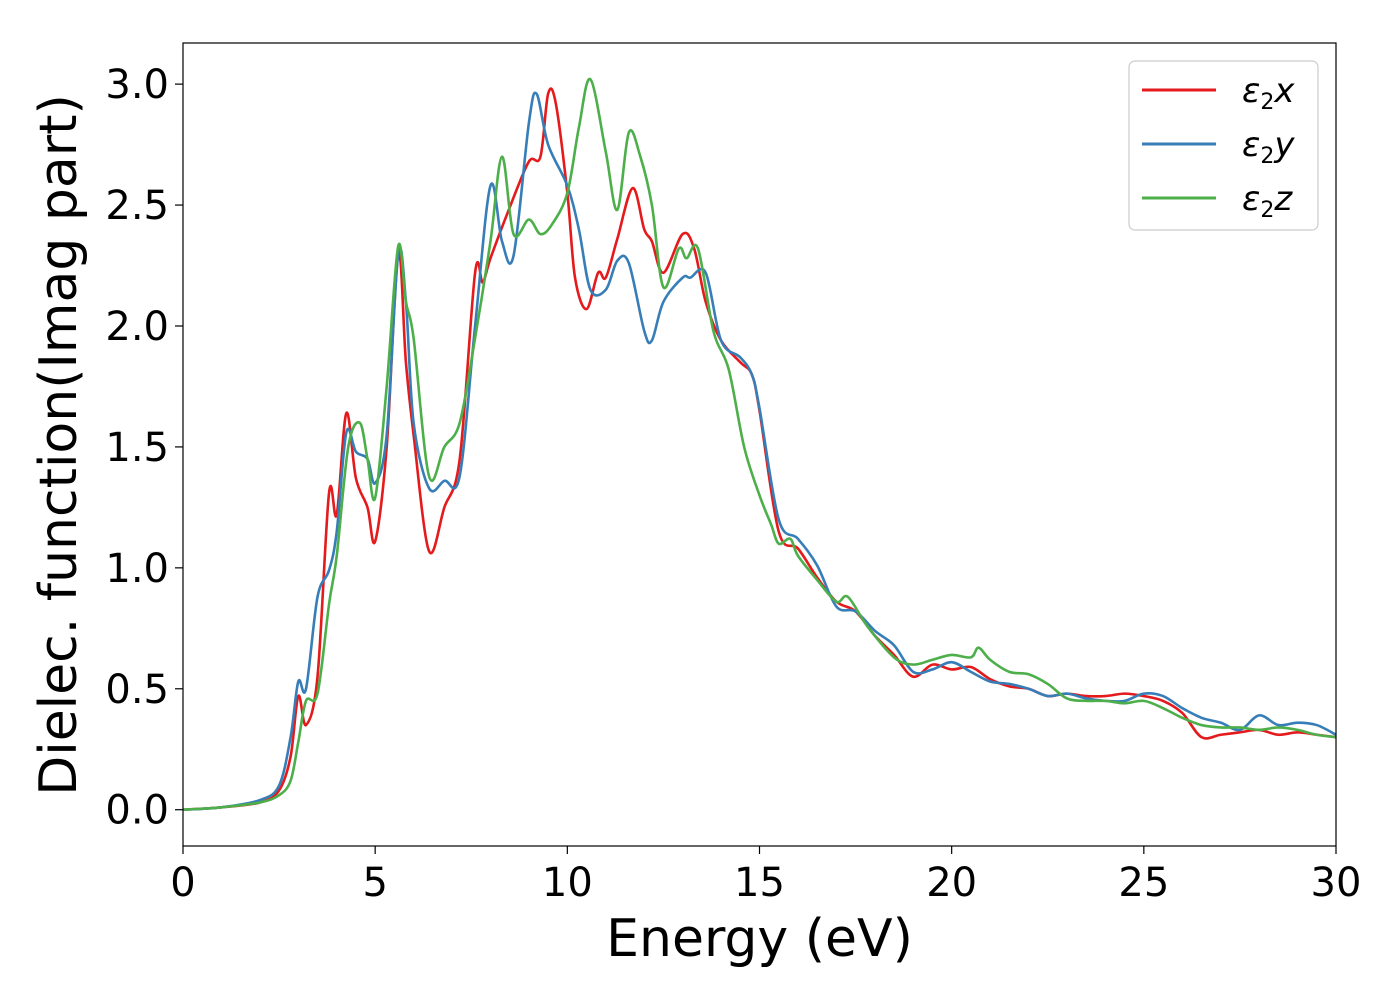 The height and width of the screenshot is (1000, 1400). What do you see at coordinates (137, 690) in the screenshot?
I see `y-tick-label: 0.5` at bounding box center [137, 690].